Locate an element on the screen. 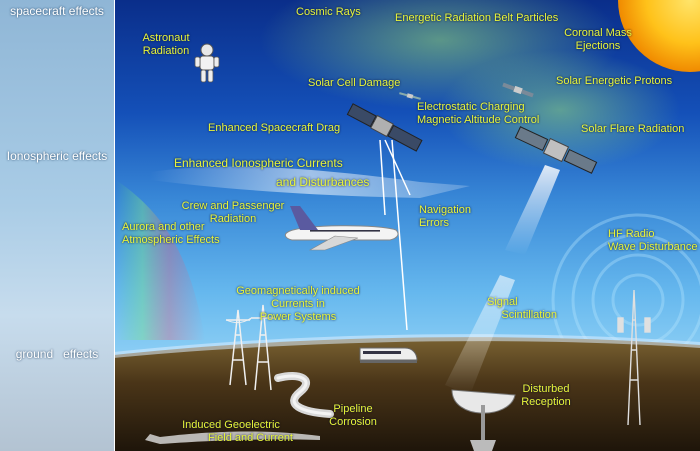 This screenshot has height=451, width=700. pipeline-icon is located at coordinates (304, 395).